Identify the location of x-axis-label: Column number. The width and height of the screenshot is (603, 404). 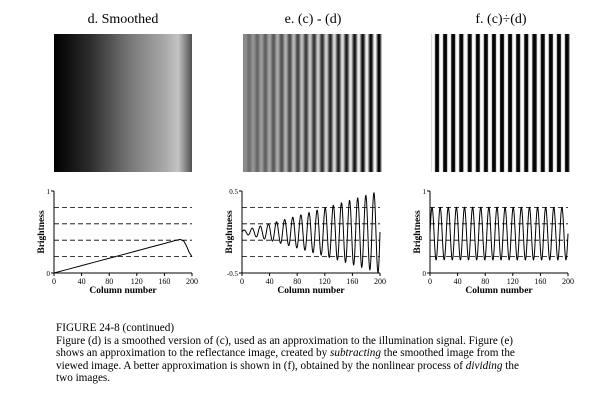
(499, 291).